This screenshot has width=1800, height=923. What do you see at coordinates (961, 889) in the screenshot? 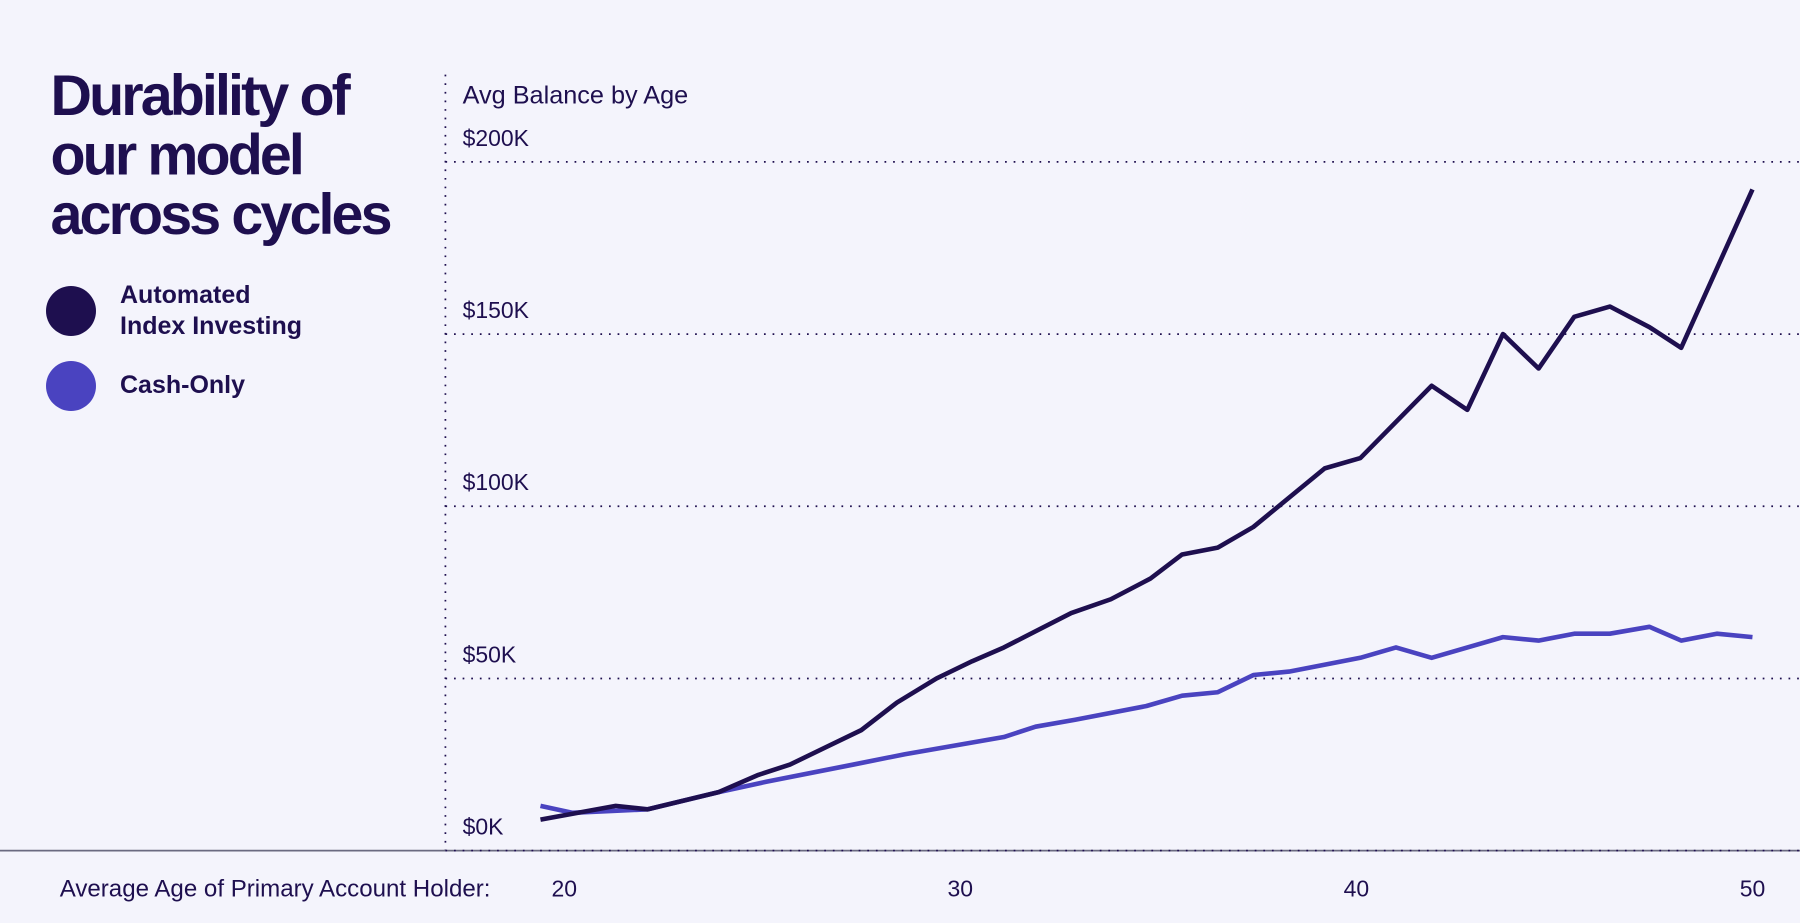
I see `x-tick-label: 30` at bounding box center [961, 889].